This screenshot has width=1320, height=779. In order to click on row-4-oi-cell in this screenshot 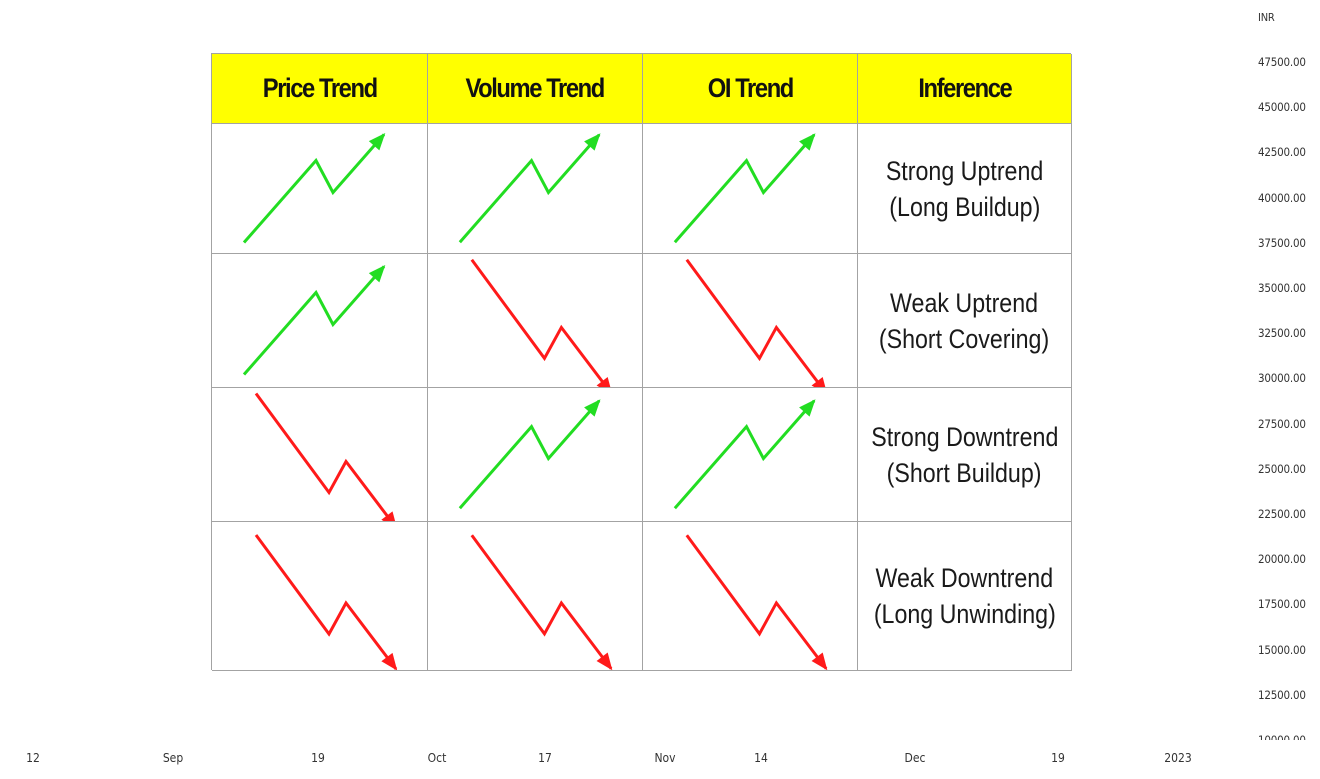, I will do `click(750, 596)`.